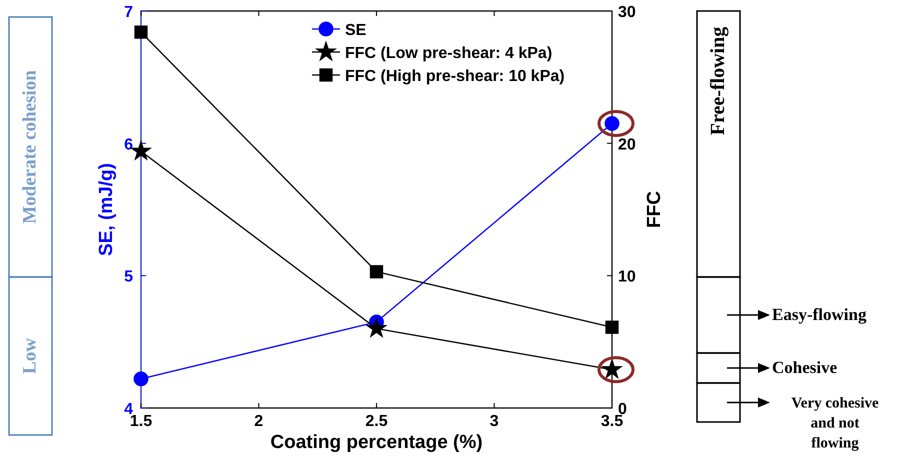  What do you see at coordinates (129, 277) in the screenshot?
I see `y-tick-label: 5` at bounding box center [129, 277].